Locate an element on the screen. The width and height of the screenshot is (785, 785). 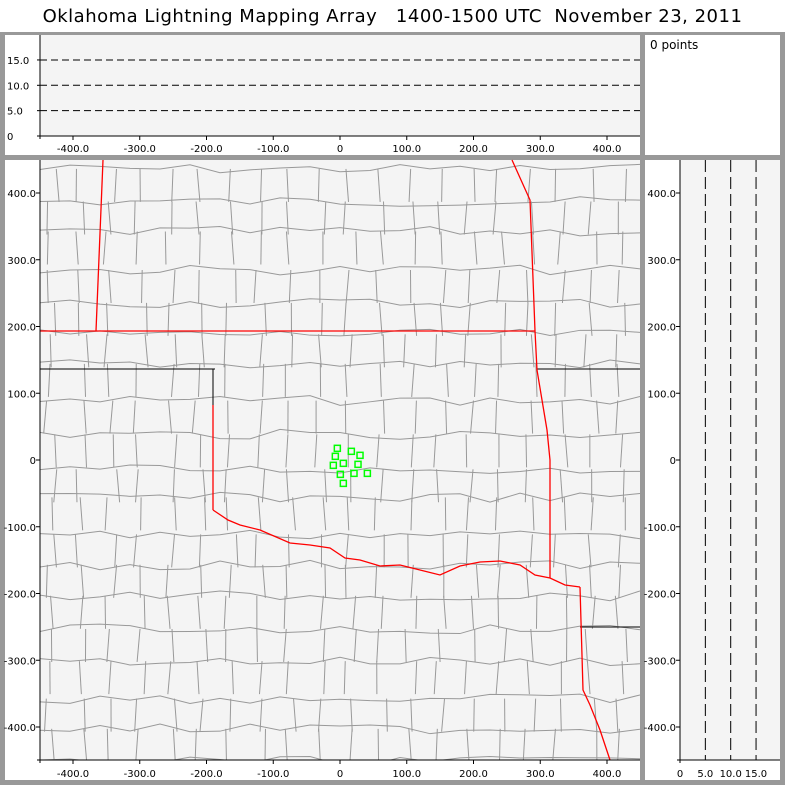
y-tick-label: 200.0 is located at coordinates (661, 328).